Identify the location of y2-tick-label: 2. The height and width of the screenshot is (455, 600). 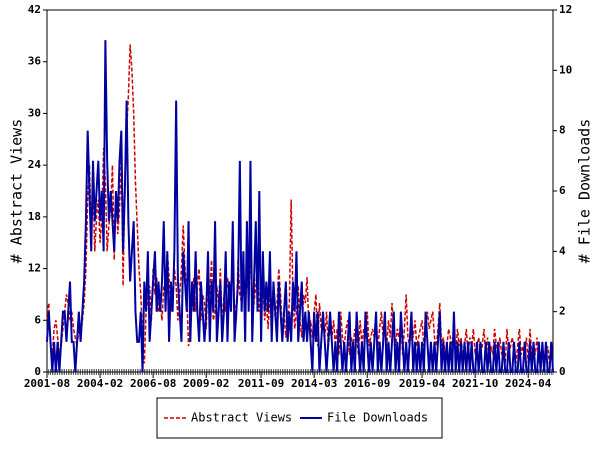
(562, 311).